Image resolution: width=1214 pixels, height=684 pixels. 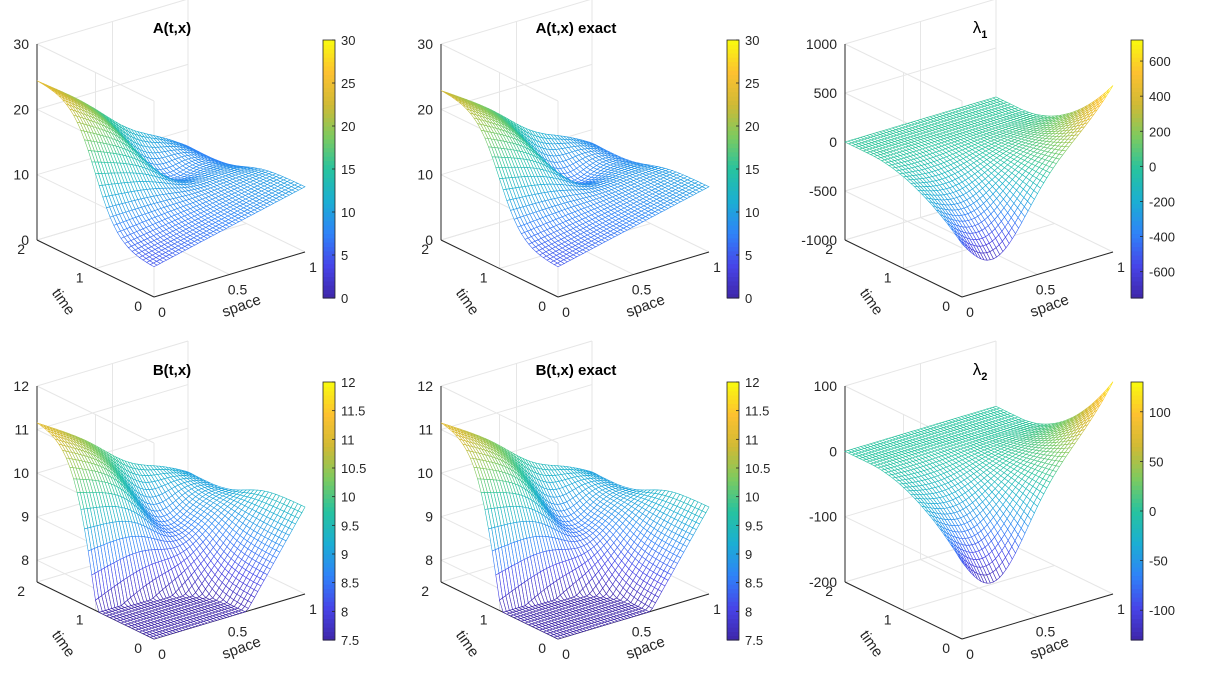 What do you see at coordinates (566, 312) in the screenshot?
I see `space-tick-label: 0` at bounding box center [566, 312].